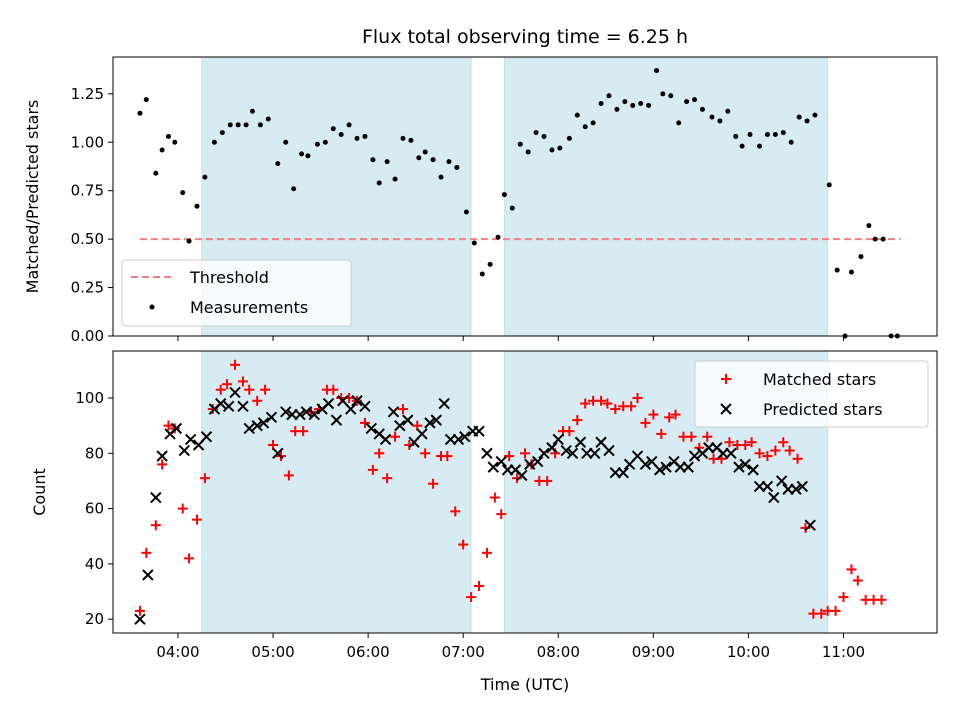 Image resolution: width=960 pixels, height=720 pixels. I want to click on count-legend: Matched stars Predicted stars, so click(811, 394).